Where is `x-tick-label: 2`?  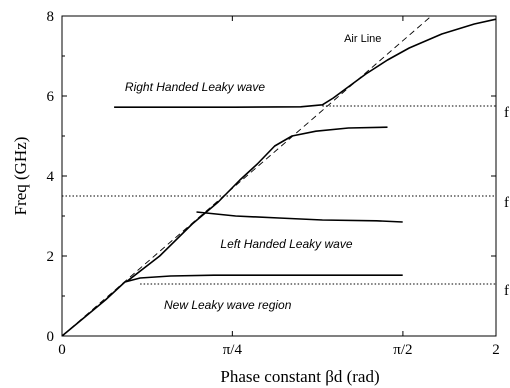 x-tick-label: 2 is located at coordinates (496, 350).